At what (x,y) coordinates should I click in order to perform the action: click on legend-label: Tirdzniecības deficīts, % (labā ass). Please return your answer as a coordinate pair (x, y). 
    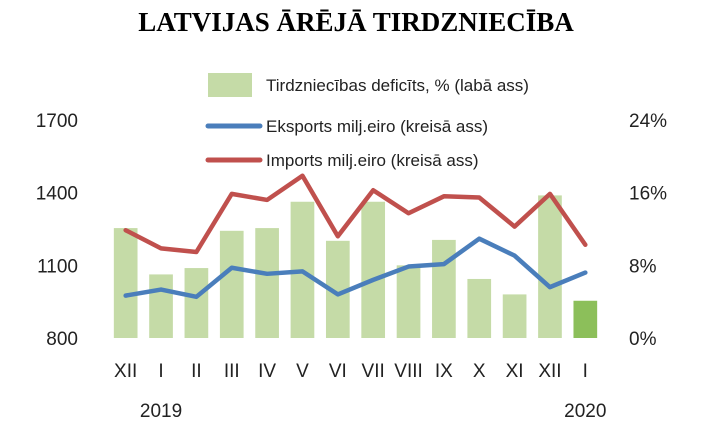
    Looking at the image, I should click on (397, 85).